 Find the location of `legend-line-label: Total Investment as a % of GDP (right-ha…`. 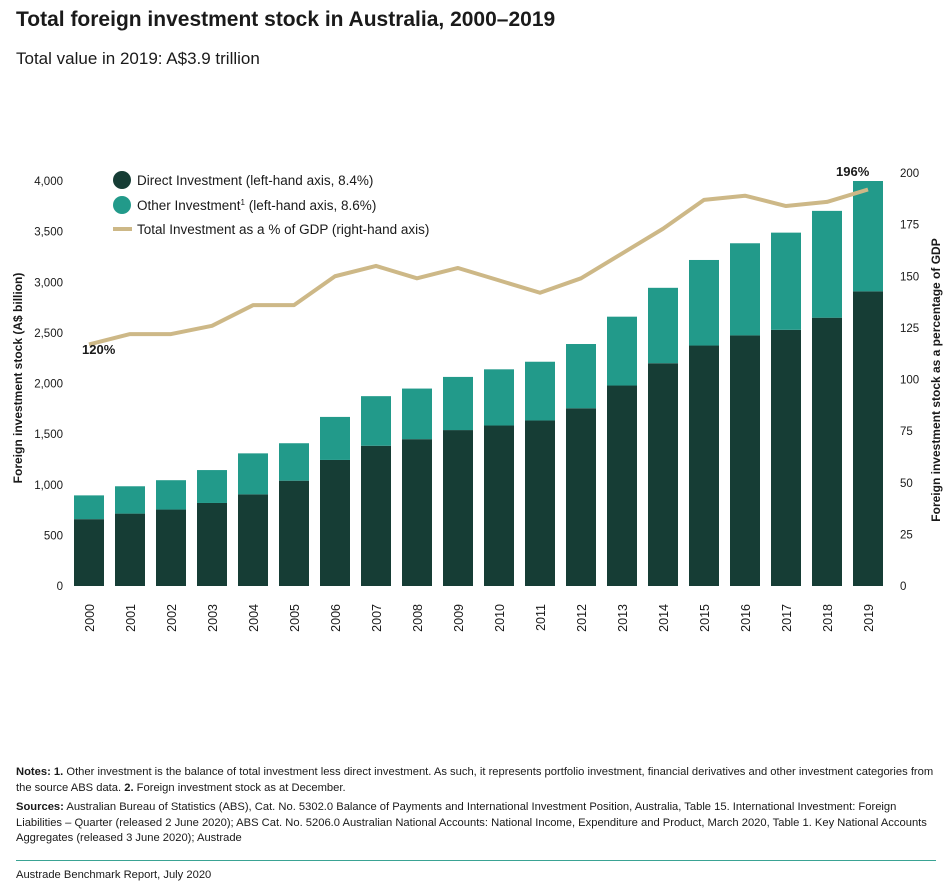

legend-line-label: Total Investment as a % of GDP (right-ha… is located at coordinates (283, 229).